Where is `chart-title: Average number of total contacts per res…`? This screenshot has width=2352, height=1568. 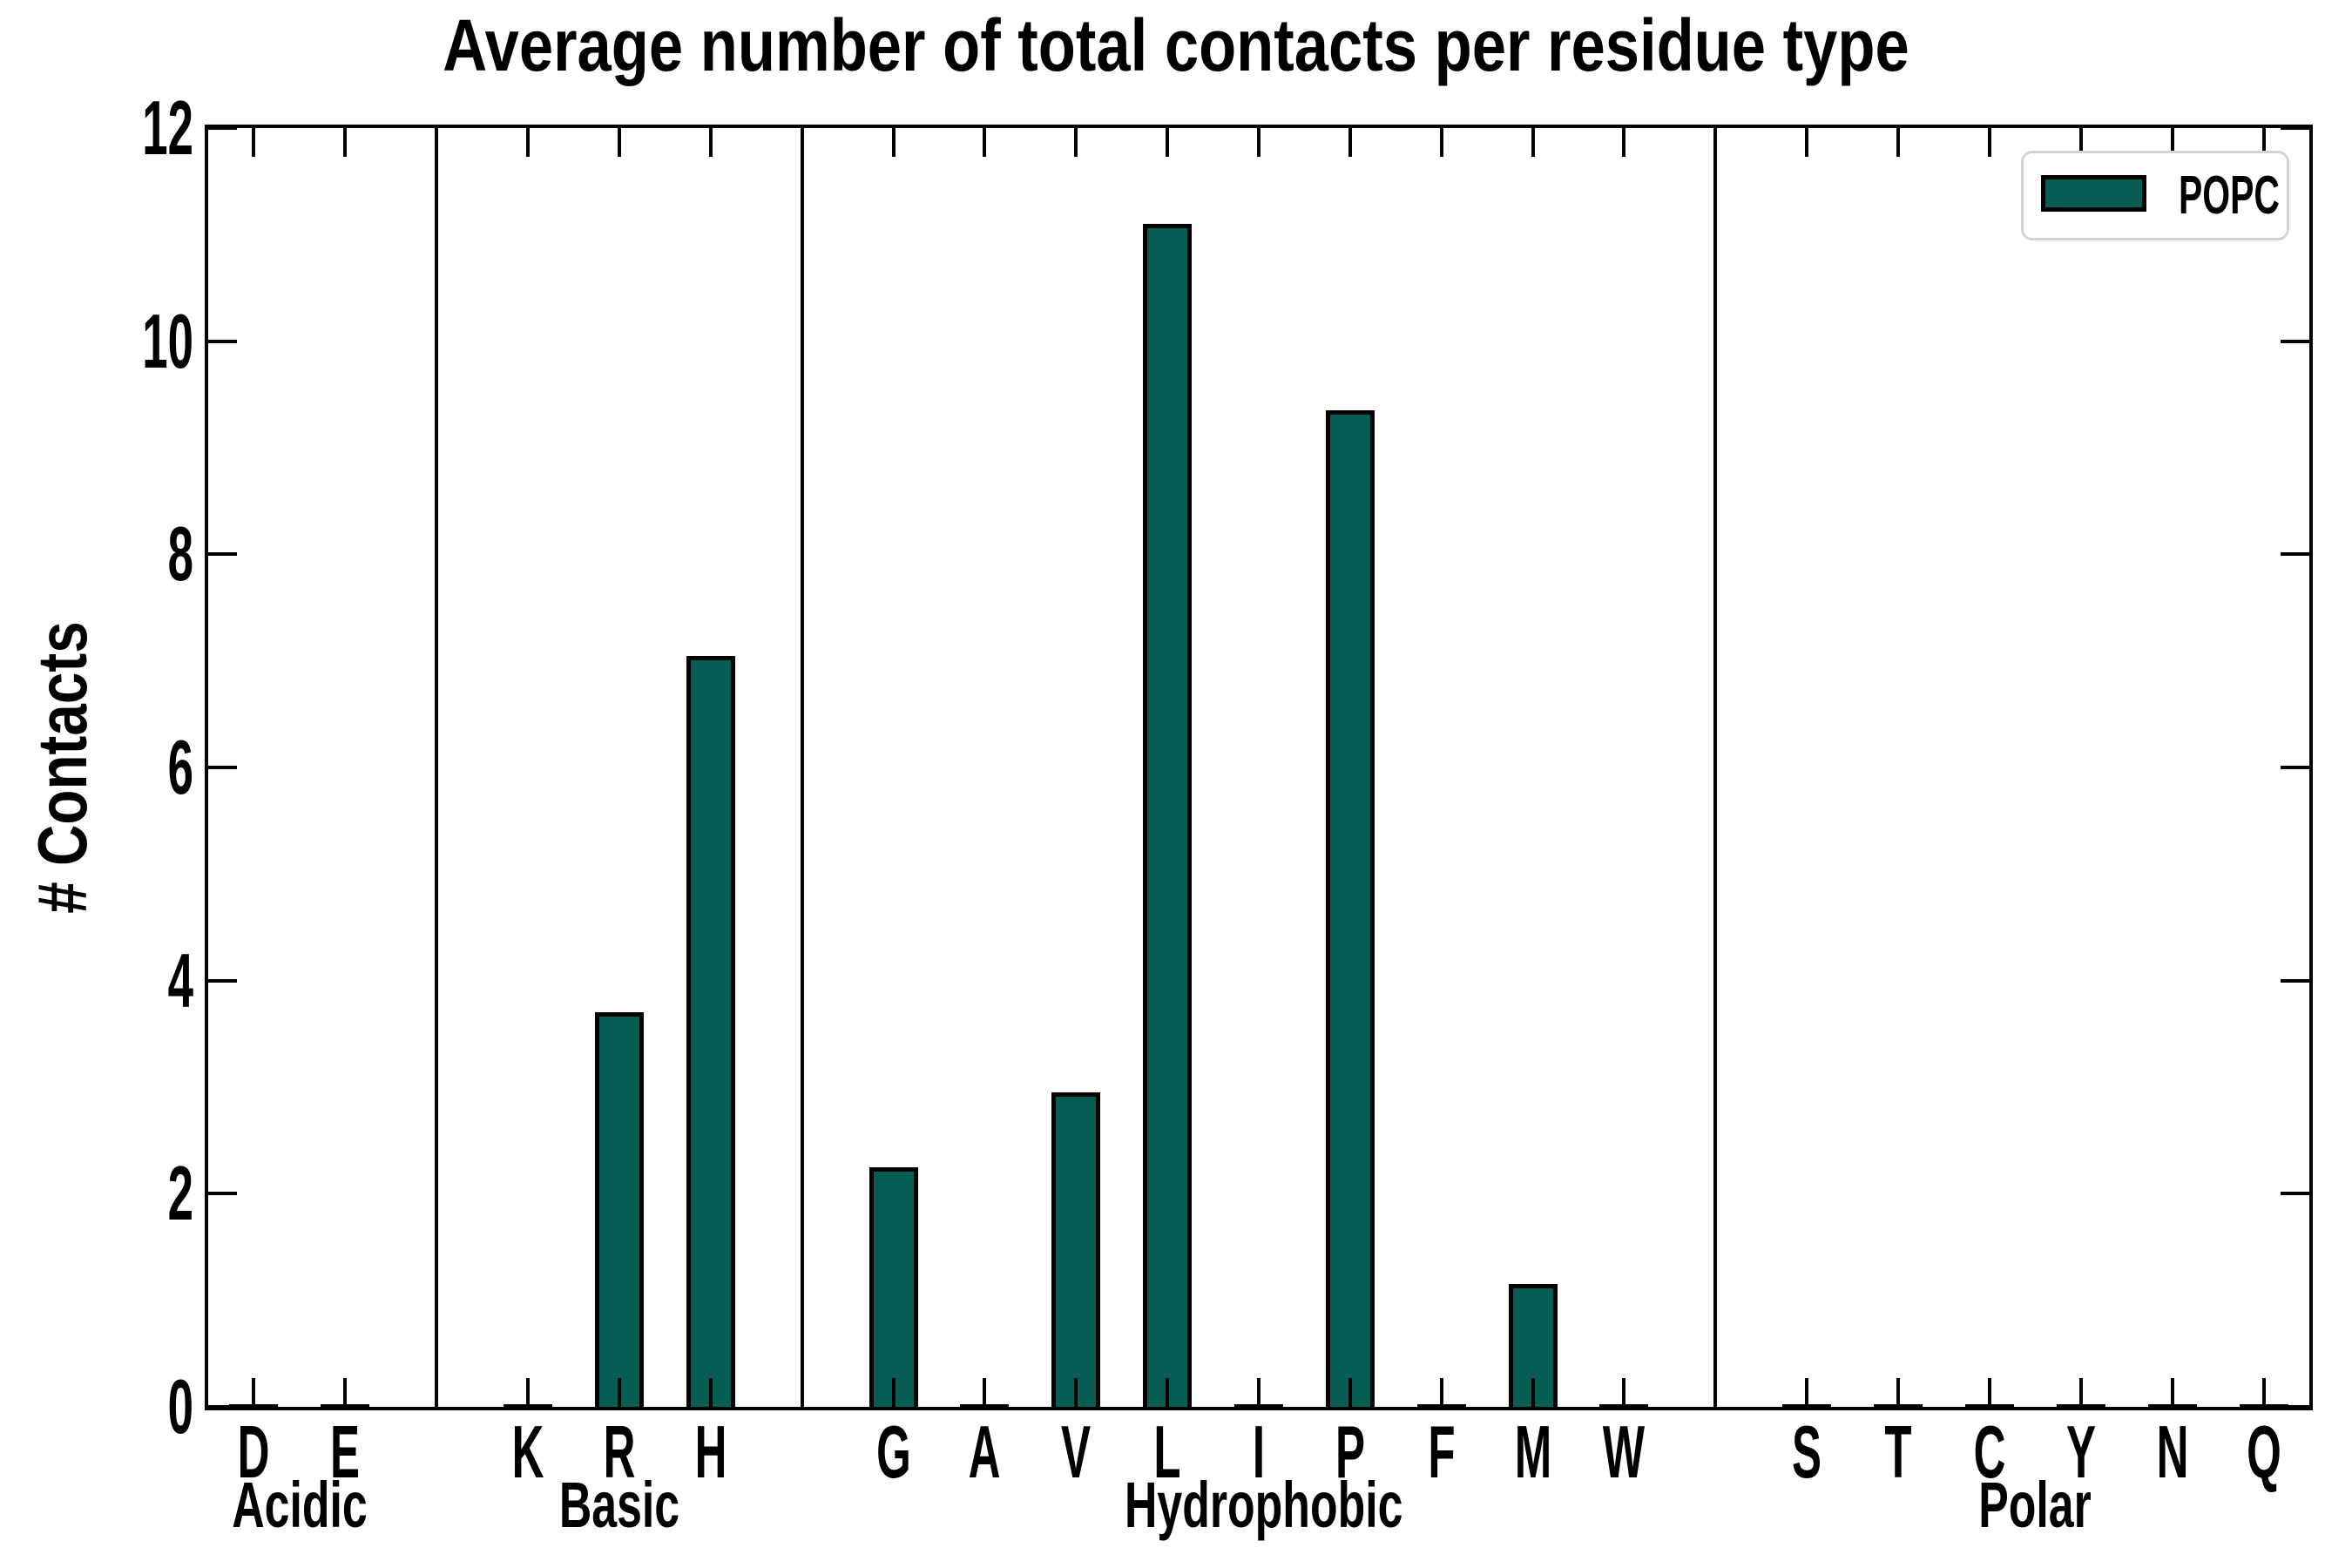 chart-title: Average number of total contacts per res… is located at coordinates (1176, 45).